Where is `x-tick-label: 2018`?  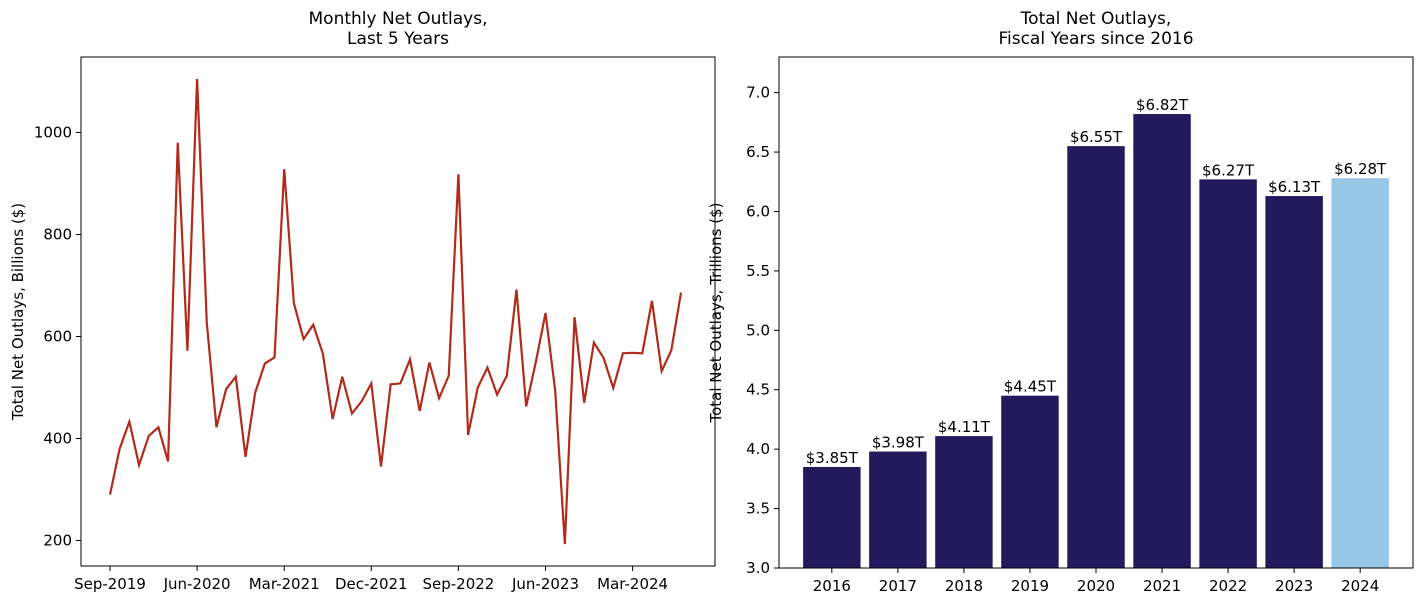 x-tick-label: 2018 is located at coordinates (964, 586).